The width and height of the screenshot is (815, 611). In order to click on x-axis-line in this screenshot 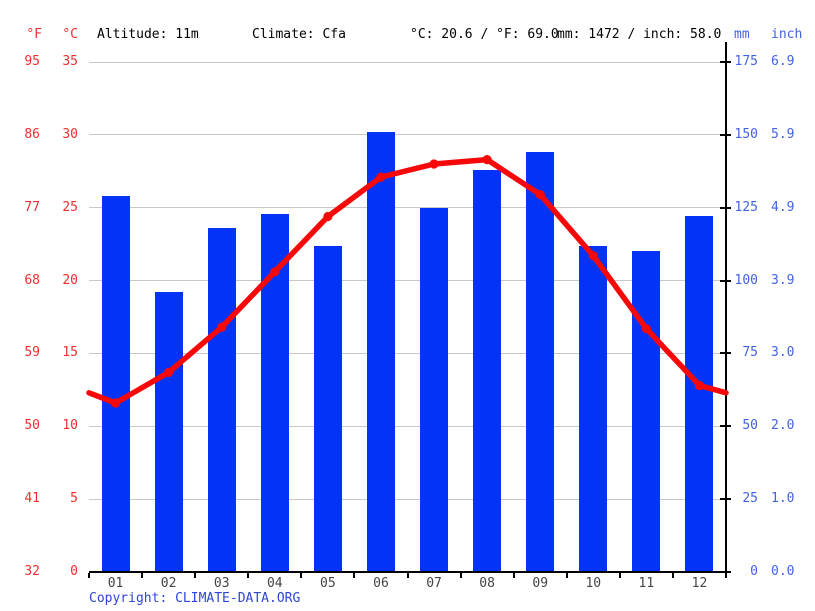, I will do `click(408, 572)`.